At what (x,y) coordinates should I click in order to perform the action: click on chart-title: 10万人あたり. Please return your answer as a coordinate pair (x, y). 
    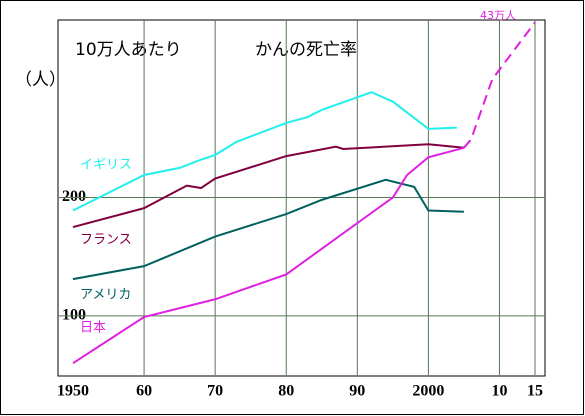
    Looking at the image, I should click on (128, 50).